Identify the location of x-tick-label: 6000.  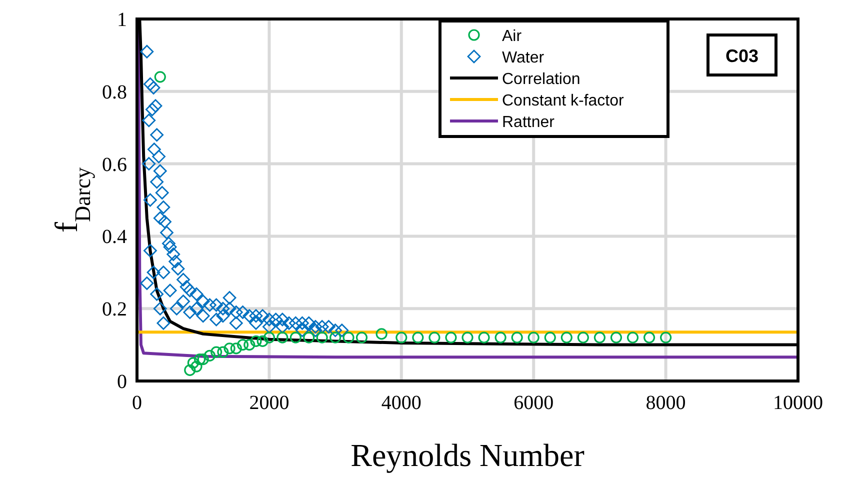
(534, 403).